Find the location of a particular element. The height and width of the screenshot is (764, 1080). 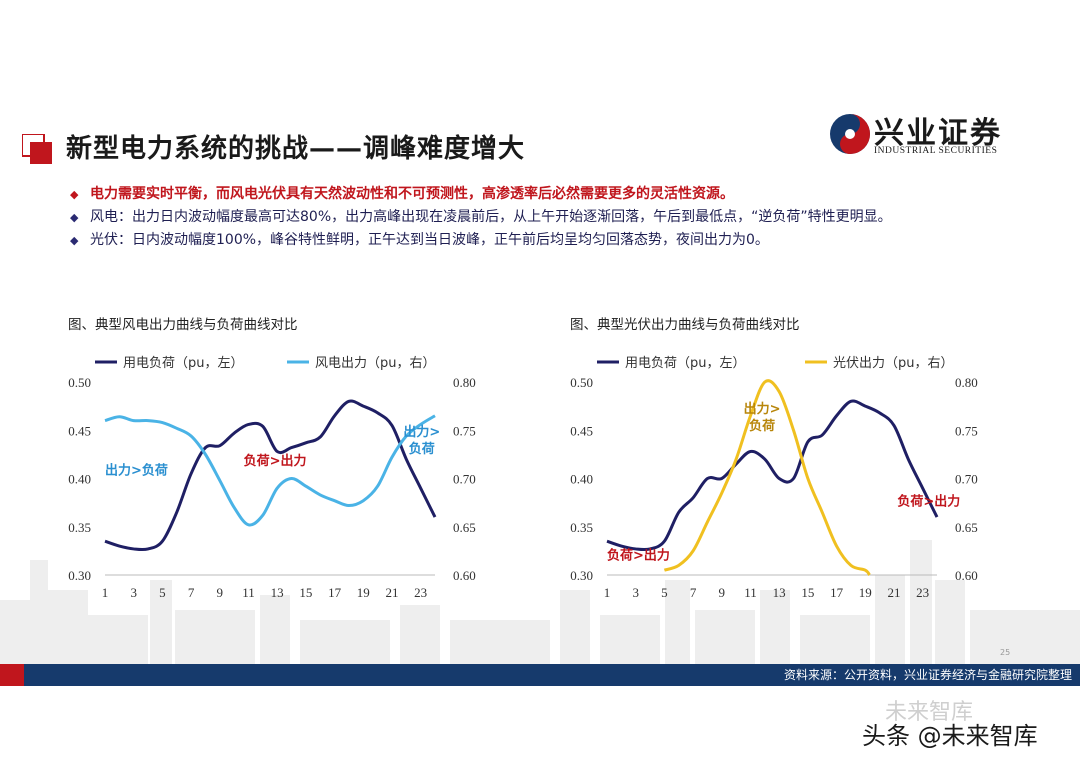

logo-name-en: INDUSTRIAL SECURITIES is located at coordinates (936, 151).